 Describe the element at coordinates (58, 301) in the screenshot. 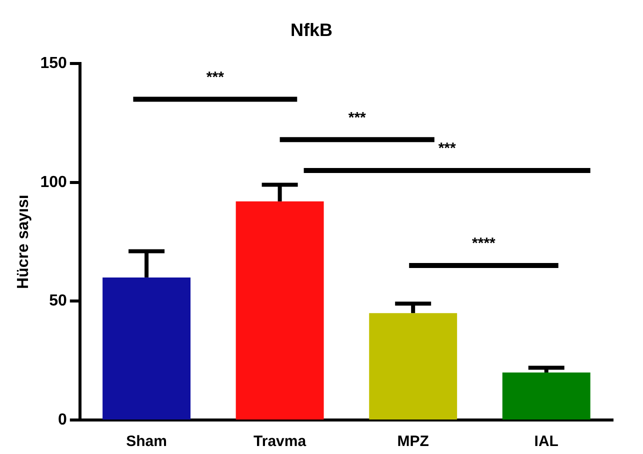

I see `y-tick-label: 50` at that location.